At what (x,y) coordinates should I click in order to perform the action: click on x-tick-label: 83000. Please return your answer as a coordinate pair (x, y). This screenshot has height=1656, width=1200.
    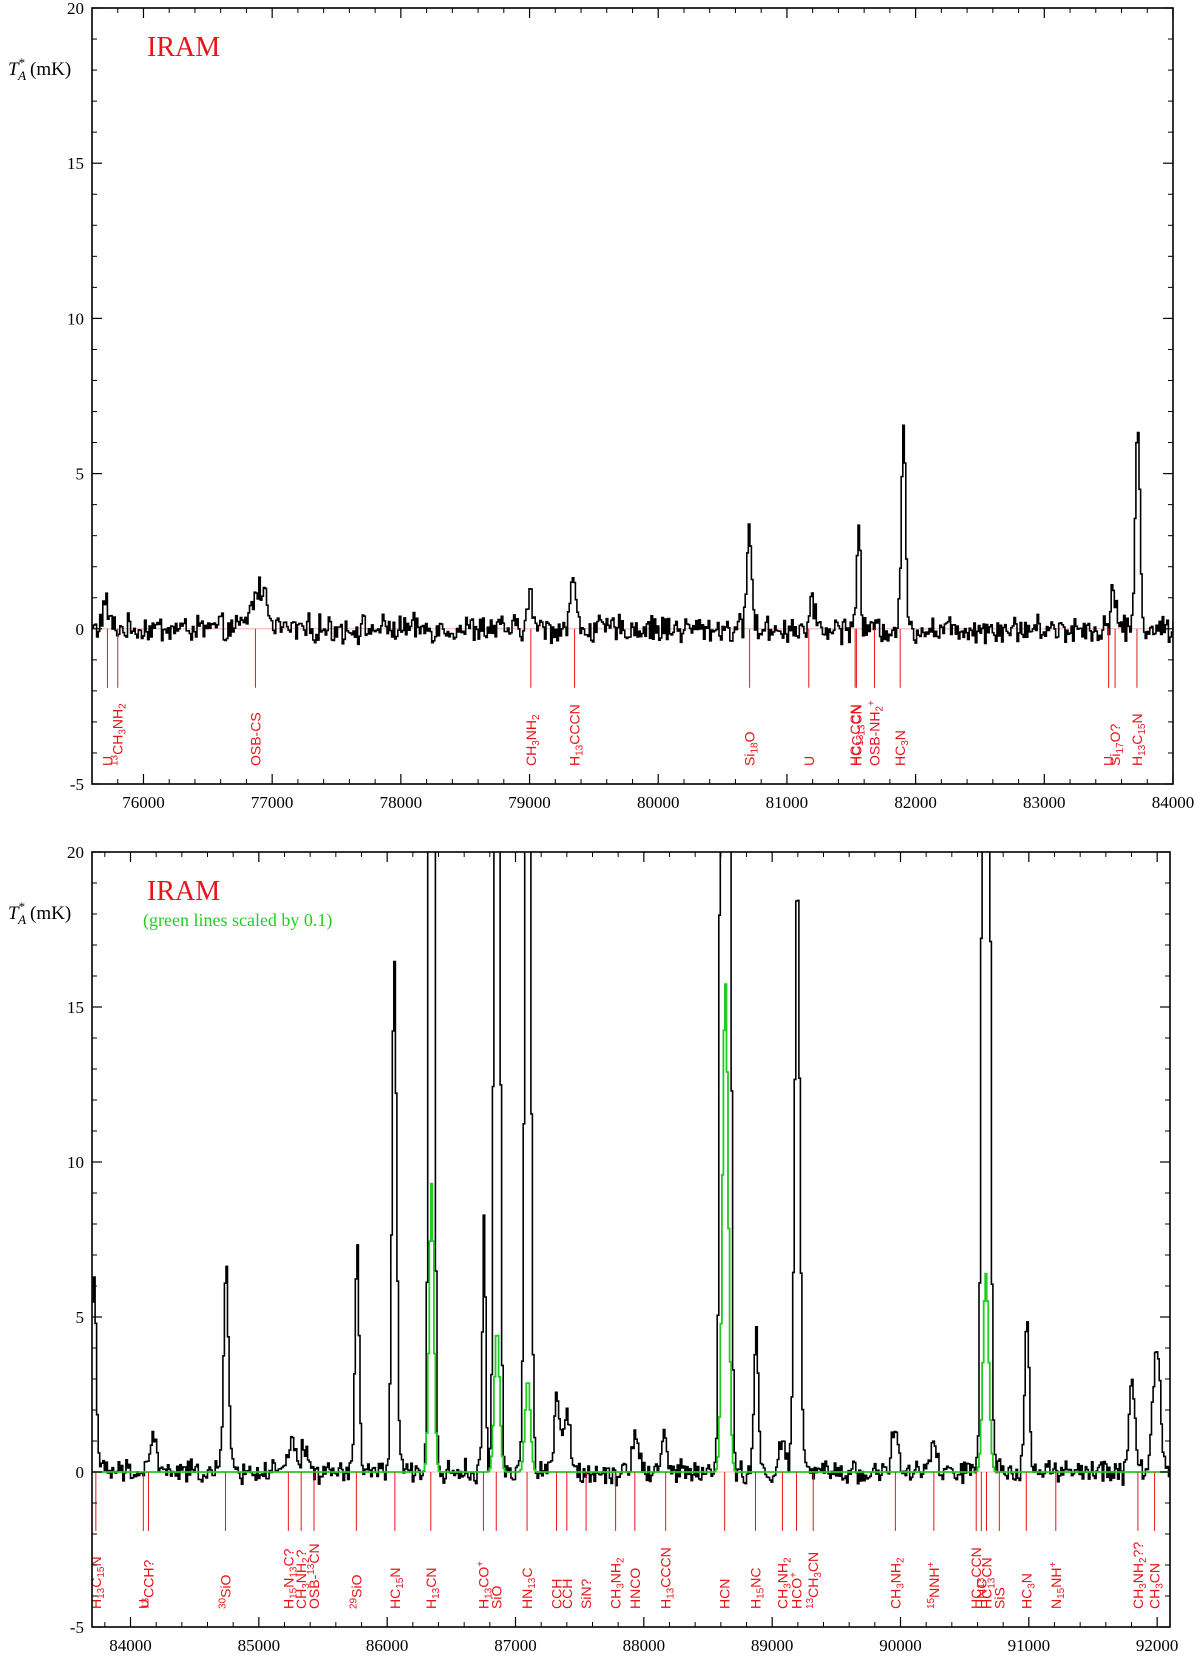
    Looking at the image, I should click on (1044, 802).